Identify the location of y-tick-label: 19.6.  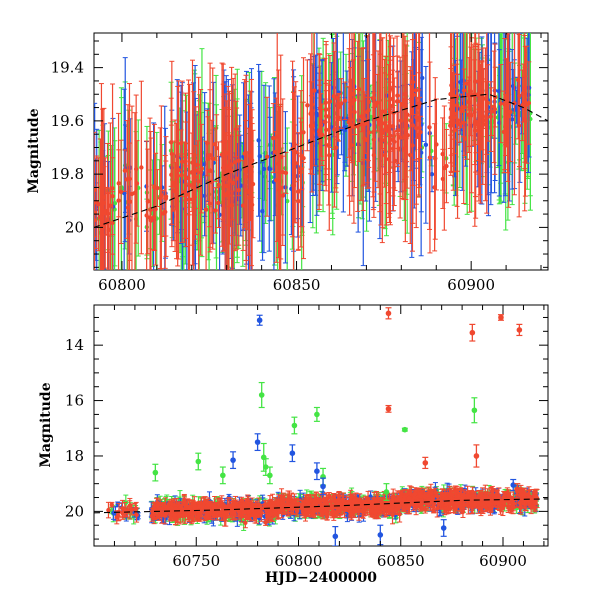
(67, 121).